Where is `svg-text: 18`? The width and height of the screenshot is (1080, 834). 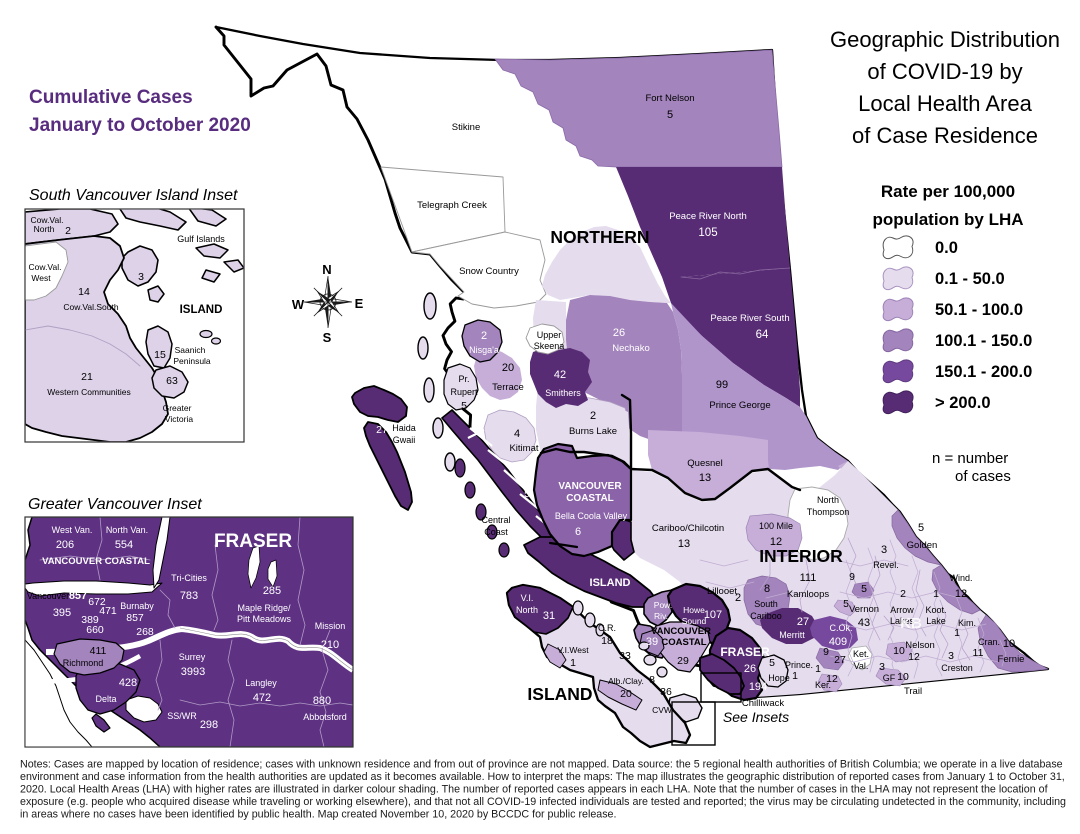
svg-text: 18 is located at coordinates (607, 641).